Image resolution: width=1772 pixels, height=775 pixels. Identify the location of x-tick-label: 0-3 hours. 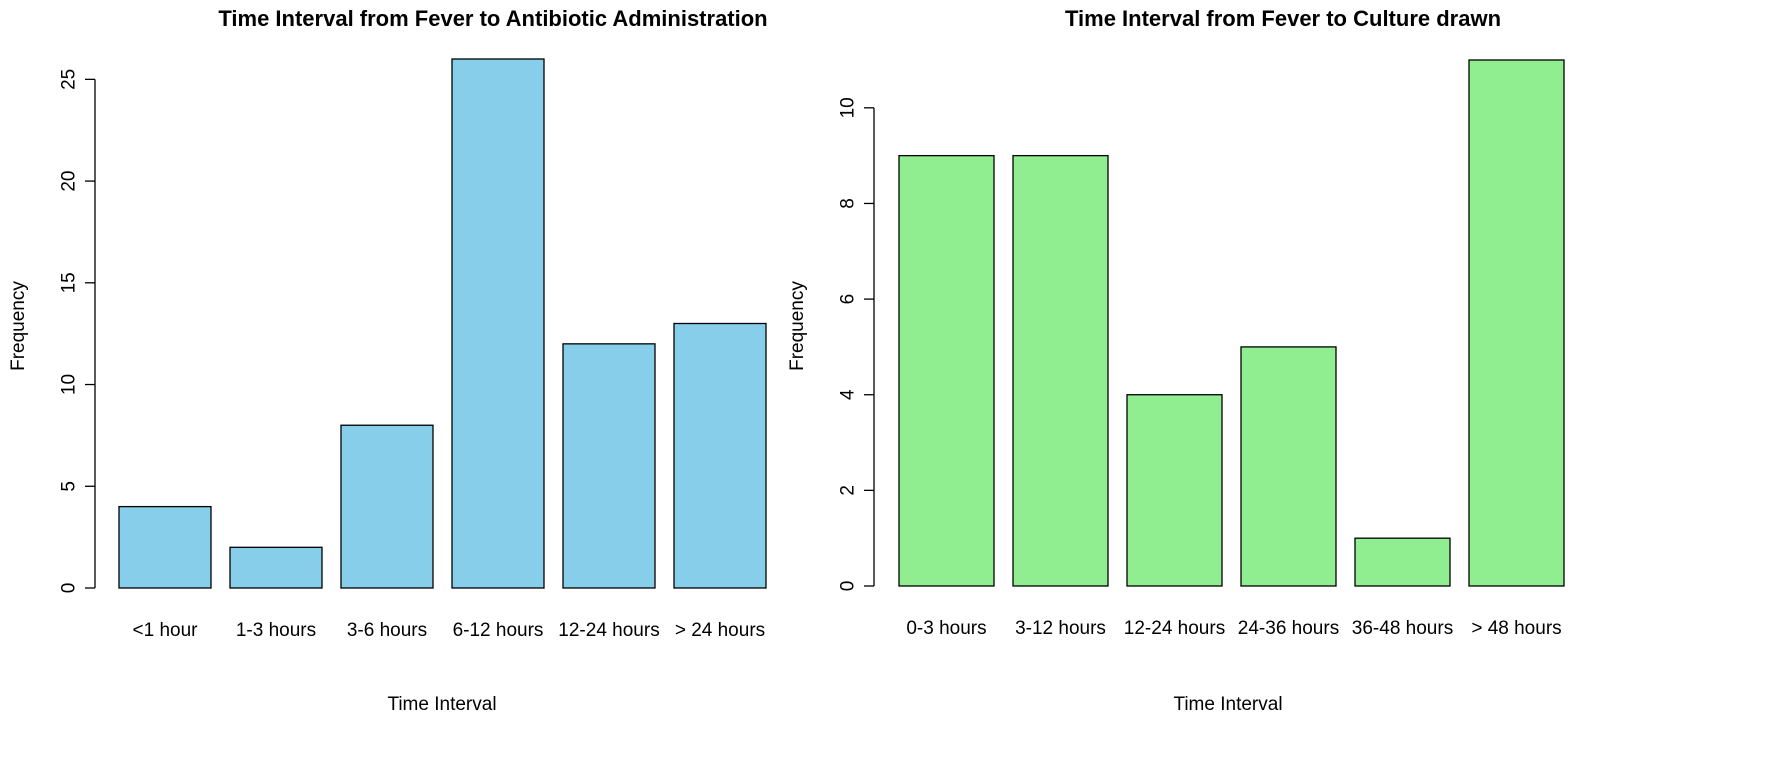
(946, 628).